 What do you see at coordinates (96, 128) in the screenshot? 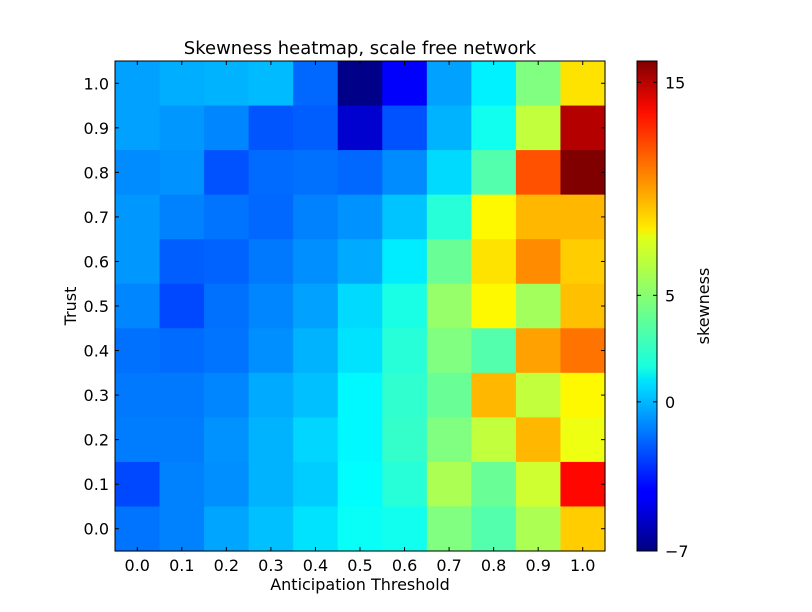
I see `y-tick-label: 0.9` at bounding box center [96, 128].